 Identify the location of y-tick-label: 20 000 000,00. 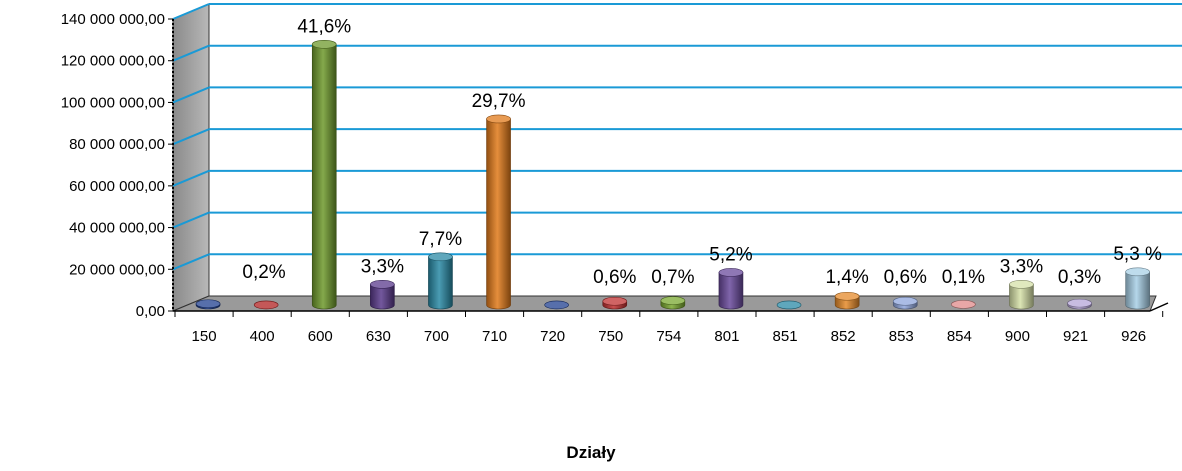
(117, 269).